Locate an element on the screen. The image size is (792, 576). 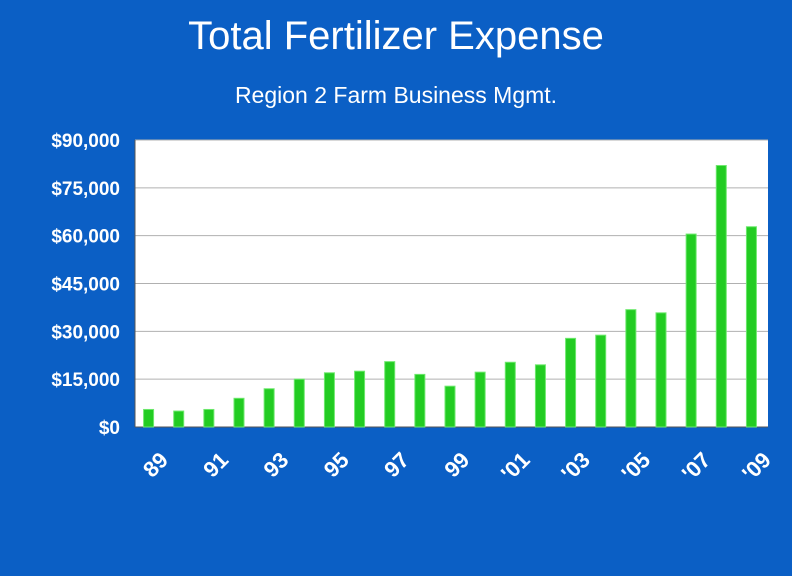
x-tick-label: 97 is located at coordinates (396, 464).